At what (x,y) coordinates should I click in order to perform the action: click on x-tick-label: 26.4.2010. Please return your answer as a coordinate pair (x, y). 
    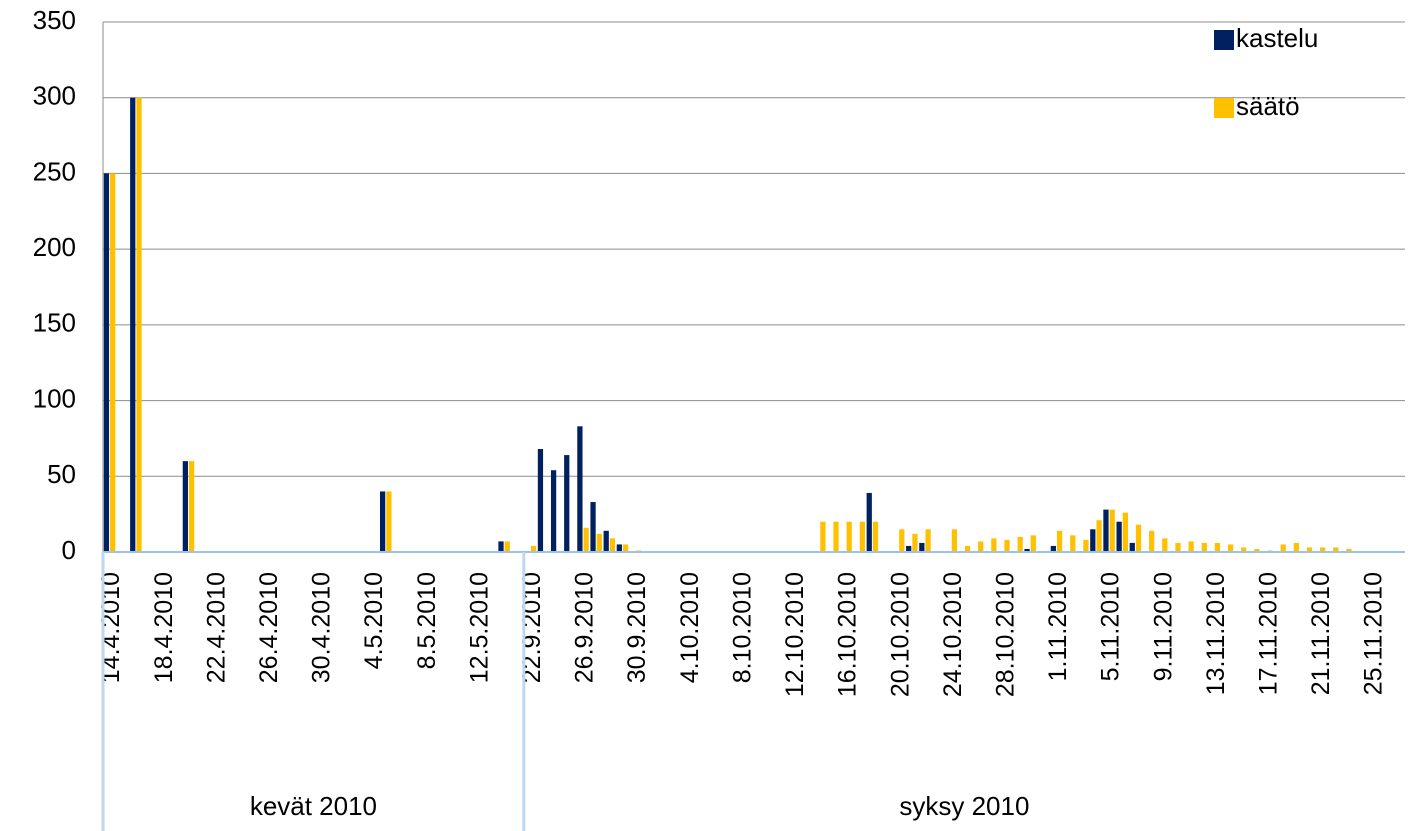
    Looking at the image, I should click on (269, 627).